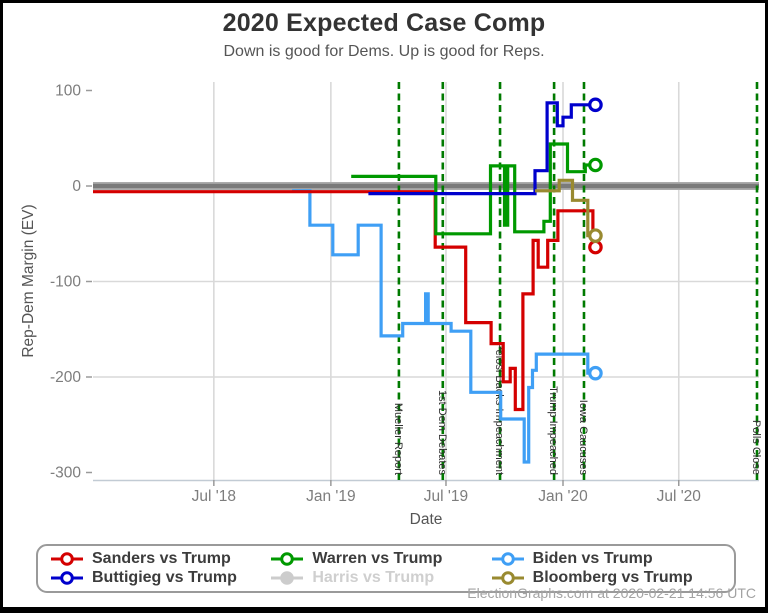 This screenshot has width=768, height=613. I want to click on legend-item-biden-vs-trump: Biden vs Trump, so click(606, 559).